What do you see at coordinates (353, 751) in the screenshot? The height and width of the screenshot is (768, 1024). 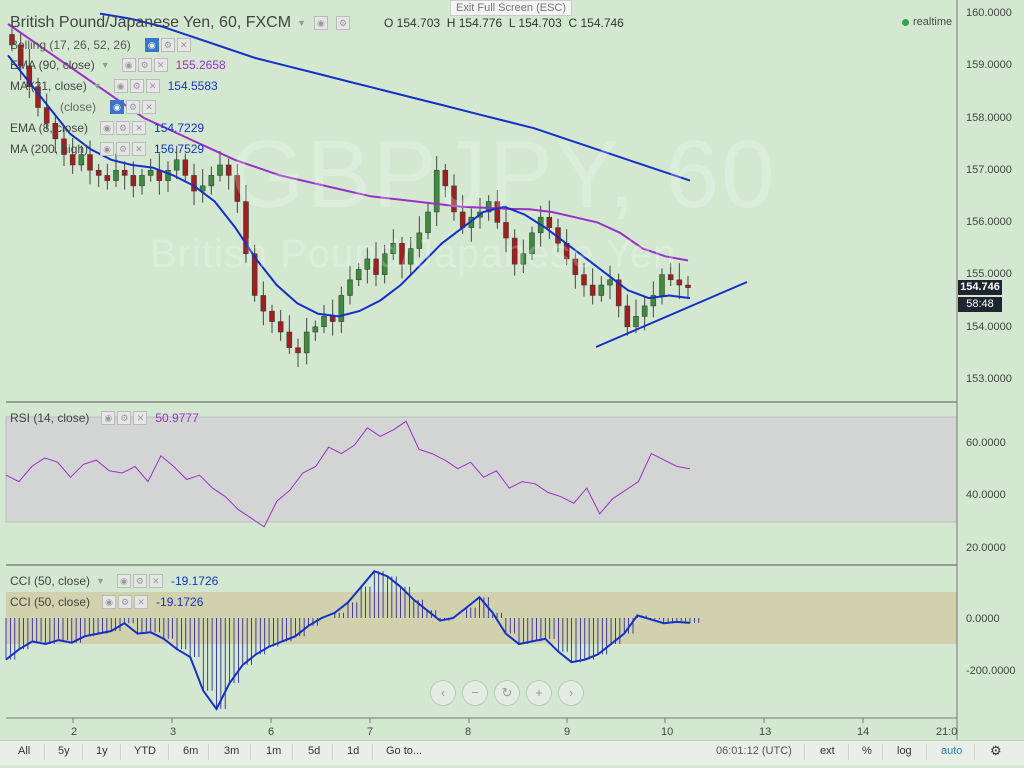 I see `range-1d: 1d` at bounding box center [353, 751].